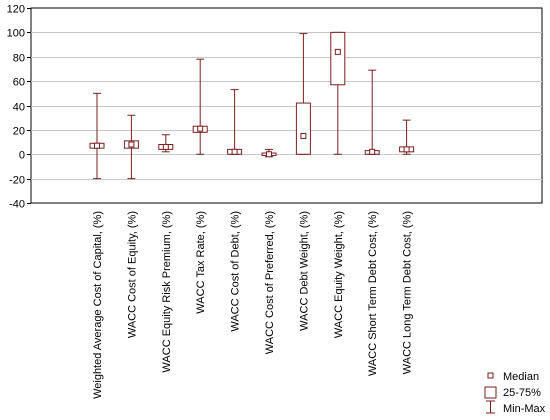 The image size is (550, 420). Describe the element at coordinates (201, 262) in the screenshot. I see `x-tick-label: WACC Tax Rate, (%)` at that location.